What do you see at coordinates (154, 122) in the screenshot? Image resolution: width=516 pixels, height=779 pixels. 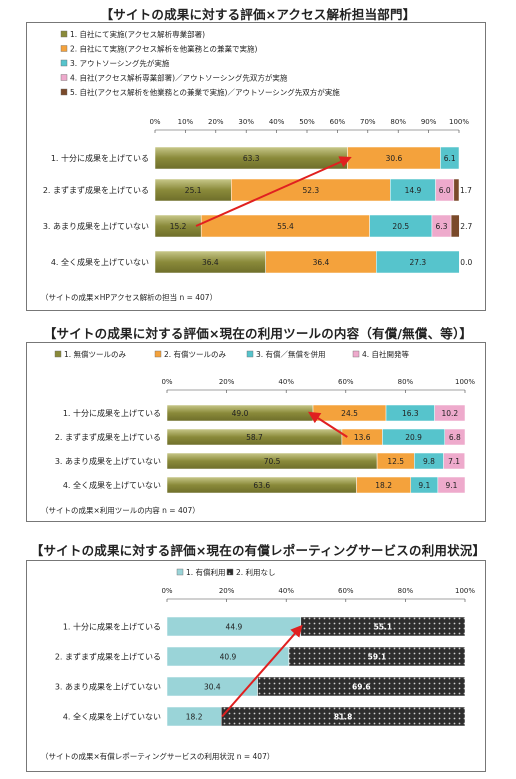 I see `x-tick-label: 0%` at bounding box center [154, 122].